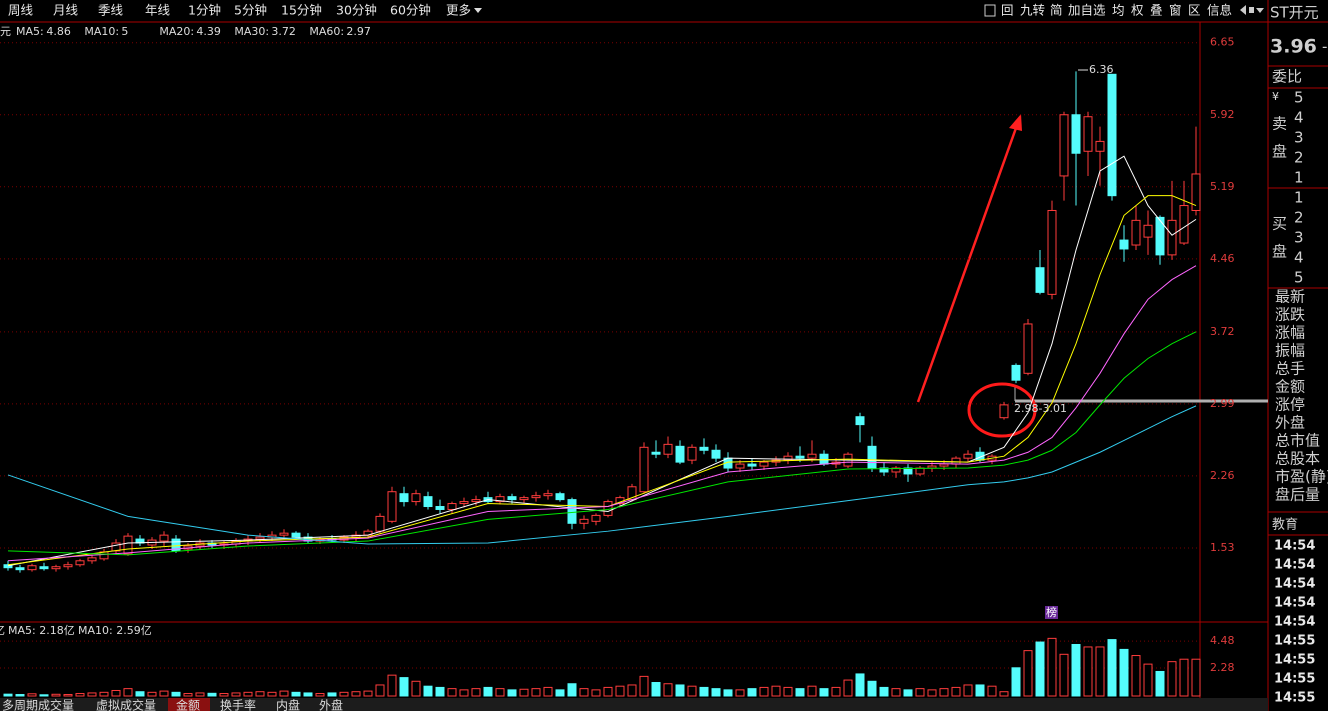  What do you see at coordinates (1040, 408) in the screenshot?
I see `annotation: 2.98-3.01` at bounding box center [1040, 408].